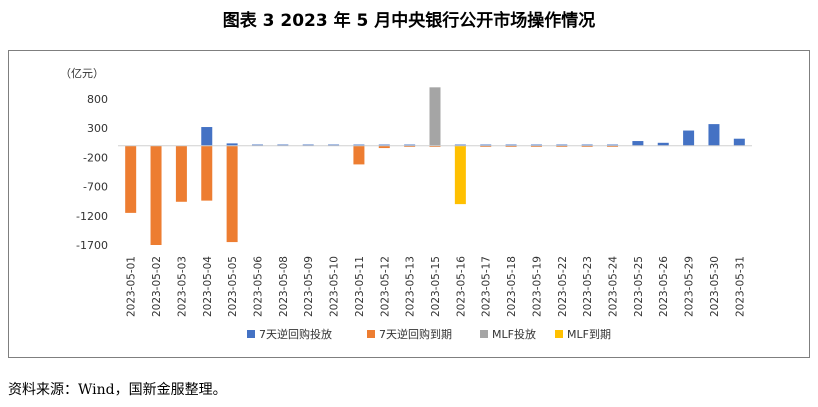 The image size is (818, 407). Describe the element at coordinates (207, 136) in the screenshot. I see `bar-7天逆回购投放-2023-05-04` at that location.